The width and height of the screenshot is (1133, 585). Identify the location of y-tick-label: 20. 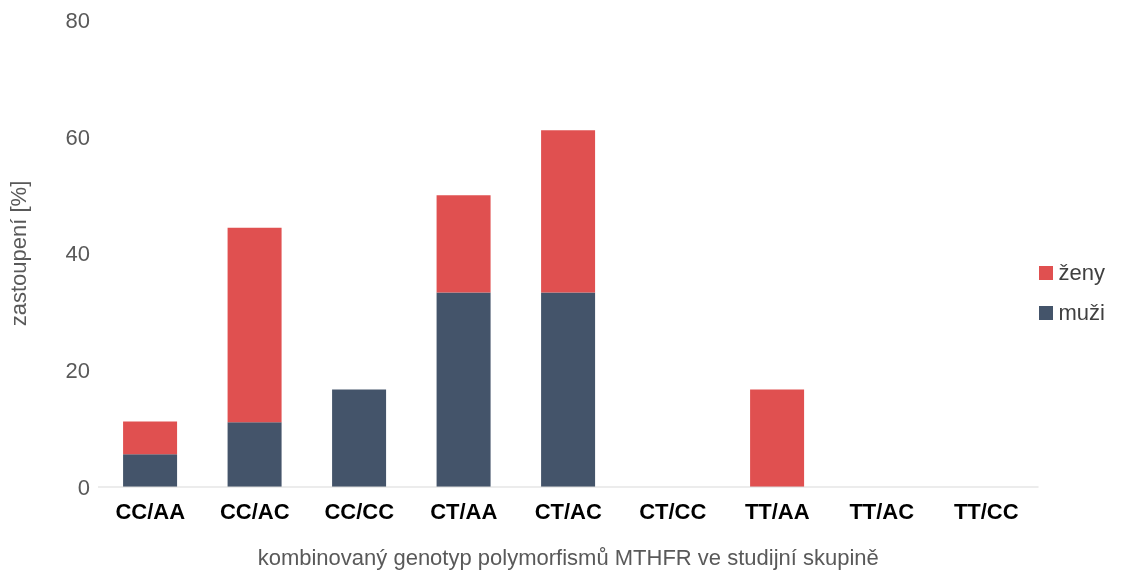
(77, 371).